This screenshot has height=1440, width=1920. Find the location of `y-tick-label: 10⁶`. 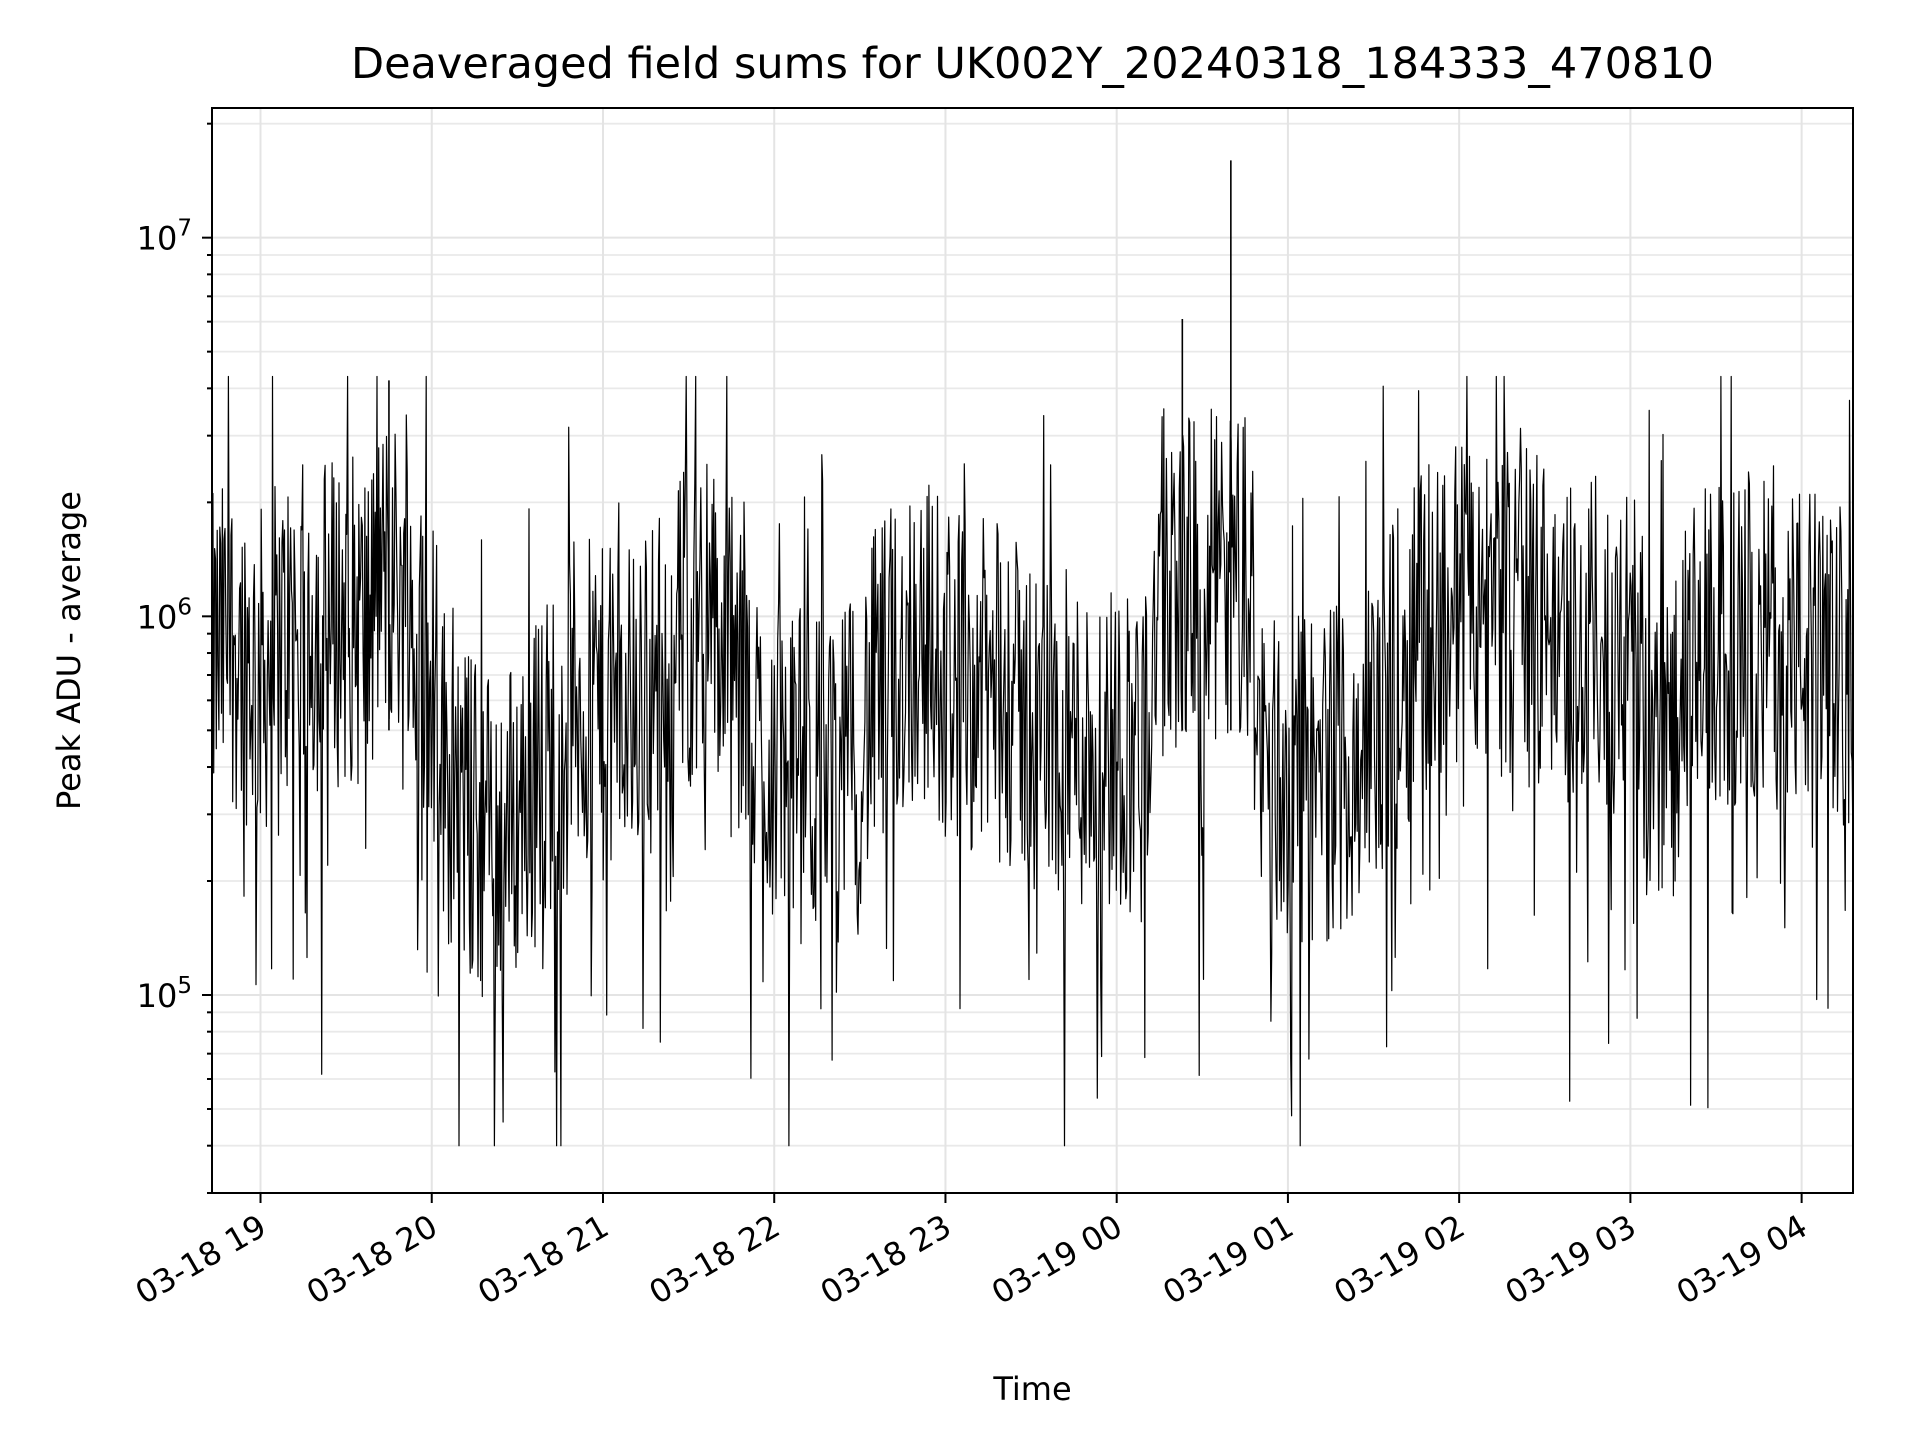

y-tick-label: 10⁶ is located at coordinates (164, 615).